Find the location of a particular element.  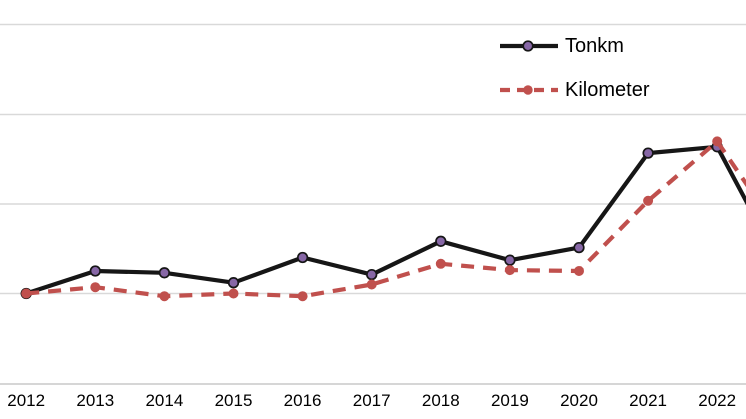

data-point-tonkm-2015 is located at coordinates (233, 283).